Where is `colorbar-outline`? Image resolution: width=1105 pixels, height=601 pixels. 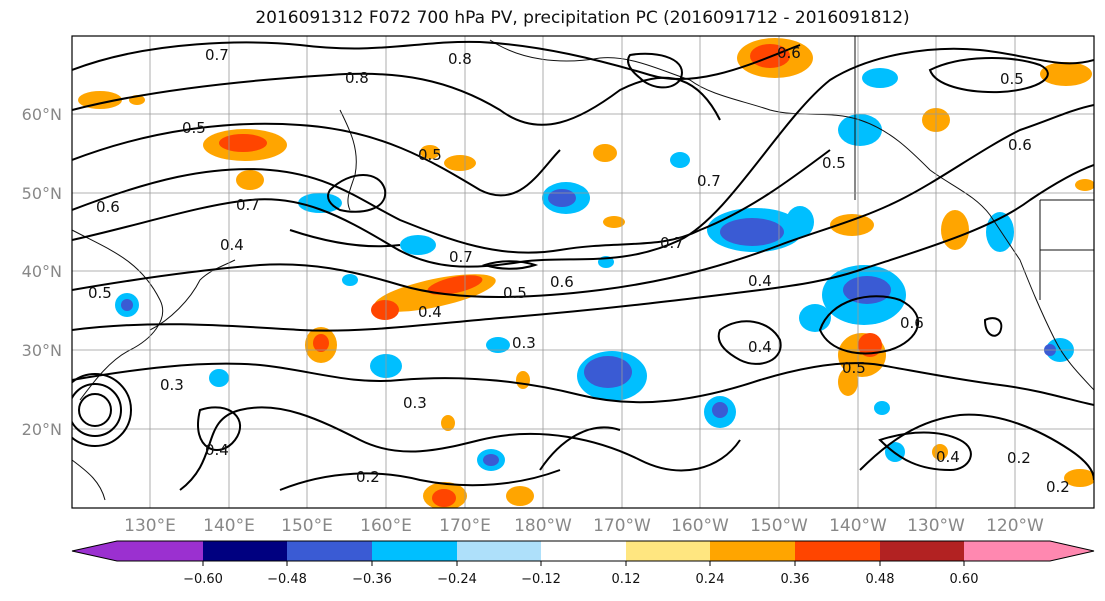
colorbar-outline is located at coordinates (583, 551).